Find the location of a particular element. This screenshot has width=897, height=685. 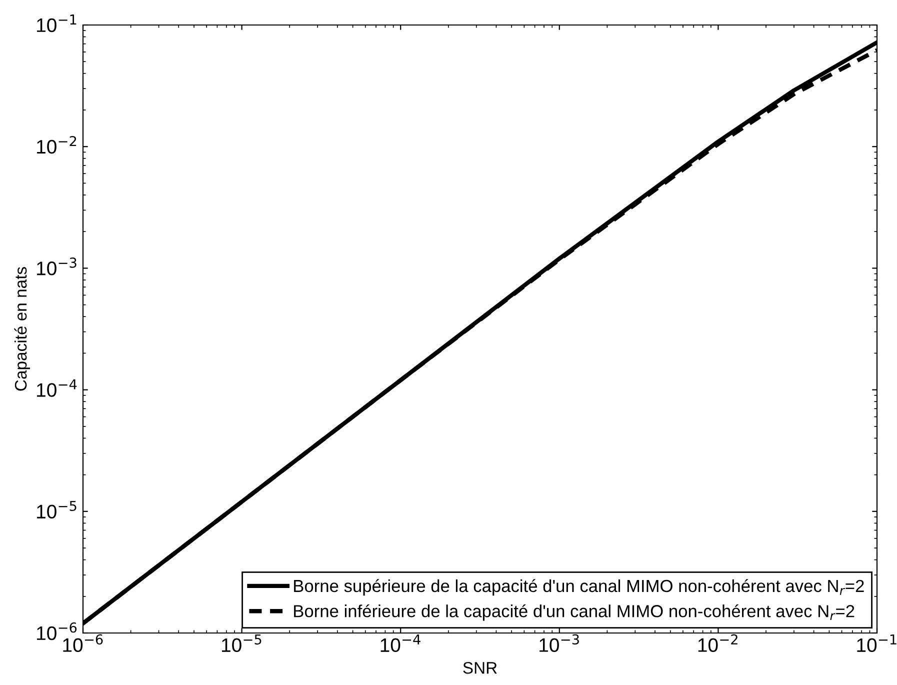

x-tick-label: 10$^{−5}$ is located at coordinates (242, 643).